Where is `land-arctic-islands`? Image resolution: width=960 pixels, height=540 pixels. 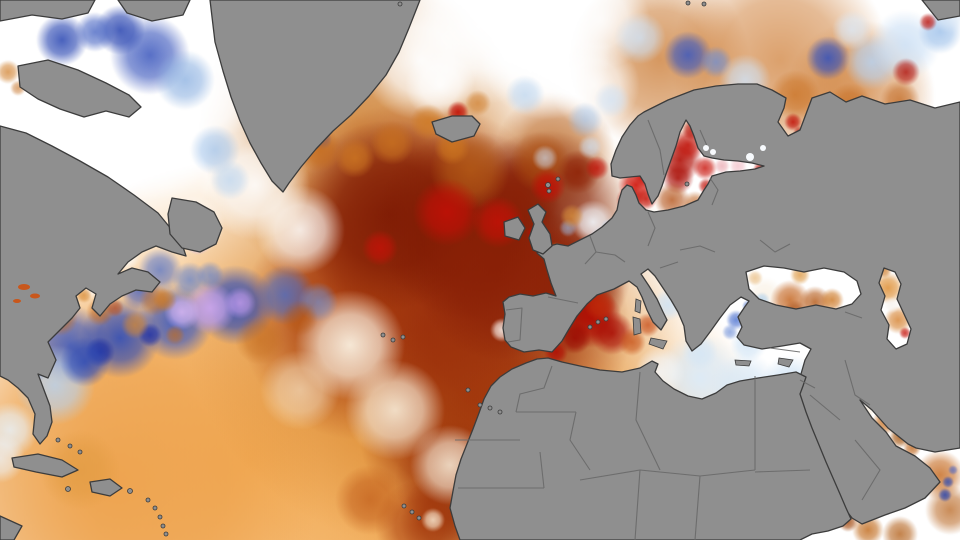
land-arctic-islands is located at coordinates (48, 11).